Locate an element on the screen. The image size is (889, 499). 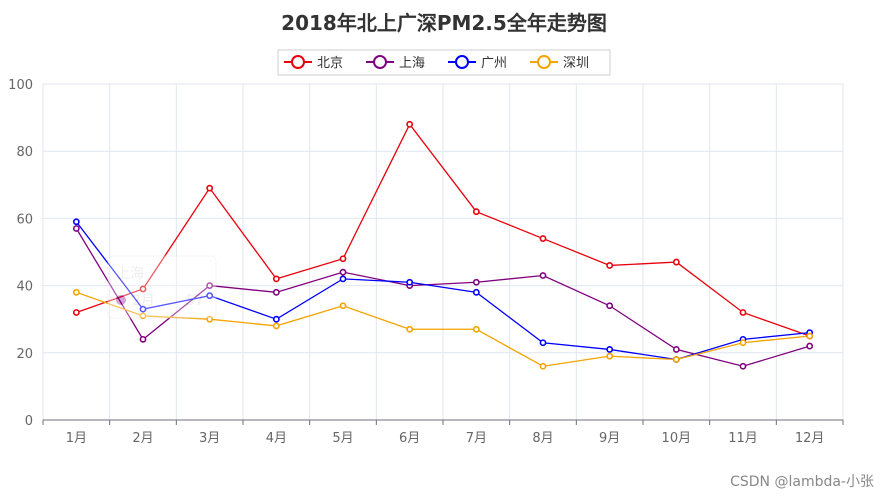
legend-label: 深圳 is located at coordinates (576, 63).